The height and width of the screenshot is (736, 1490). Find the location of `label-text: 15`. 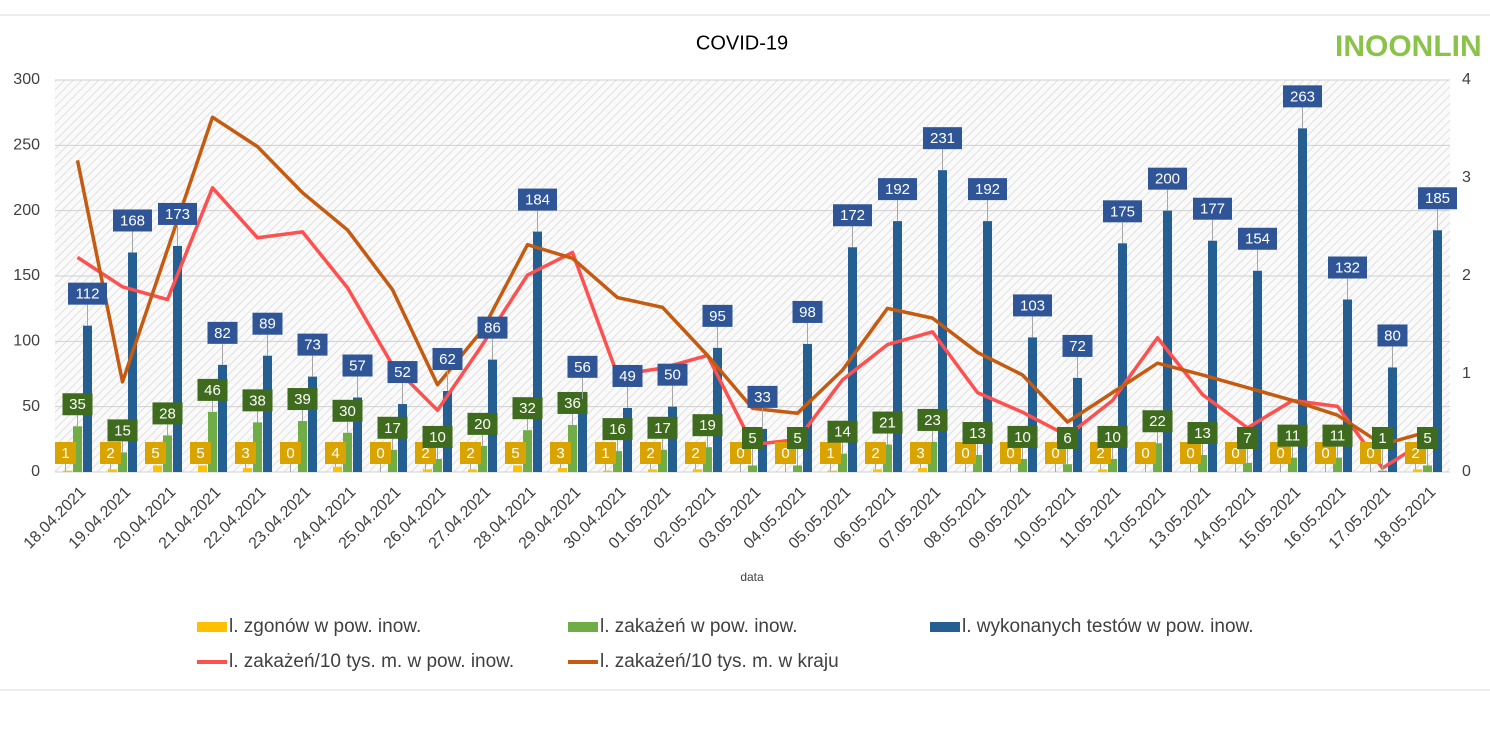

label-text: 15 is located at coordinates (122, 430).